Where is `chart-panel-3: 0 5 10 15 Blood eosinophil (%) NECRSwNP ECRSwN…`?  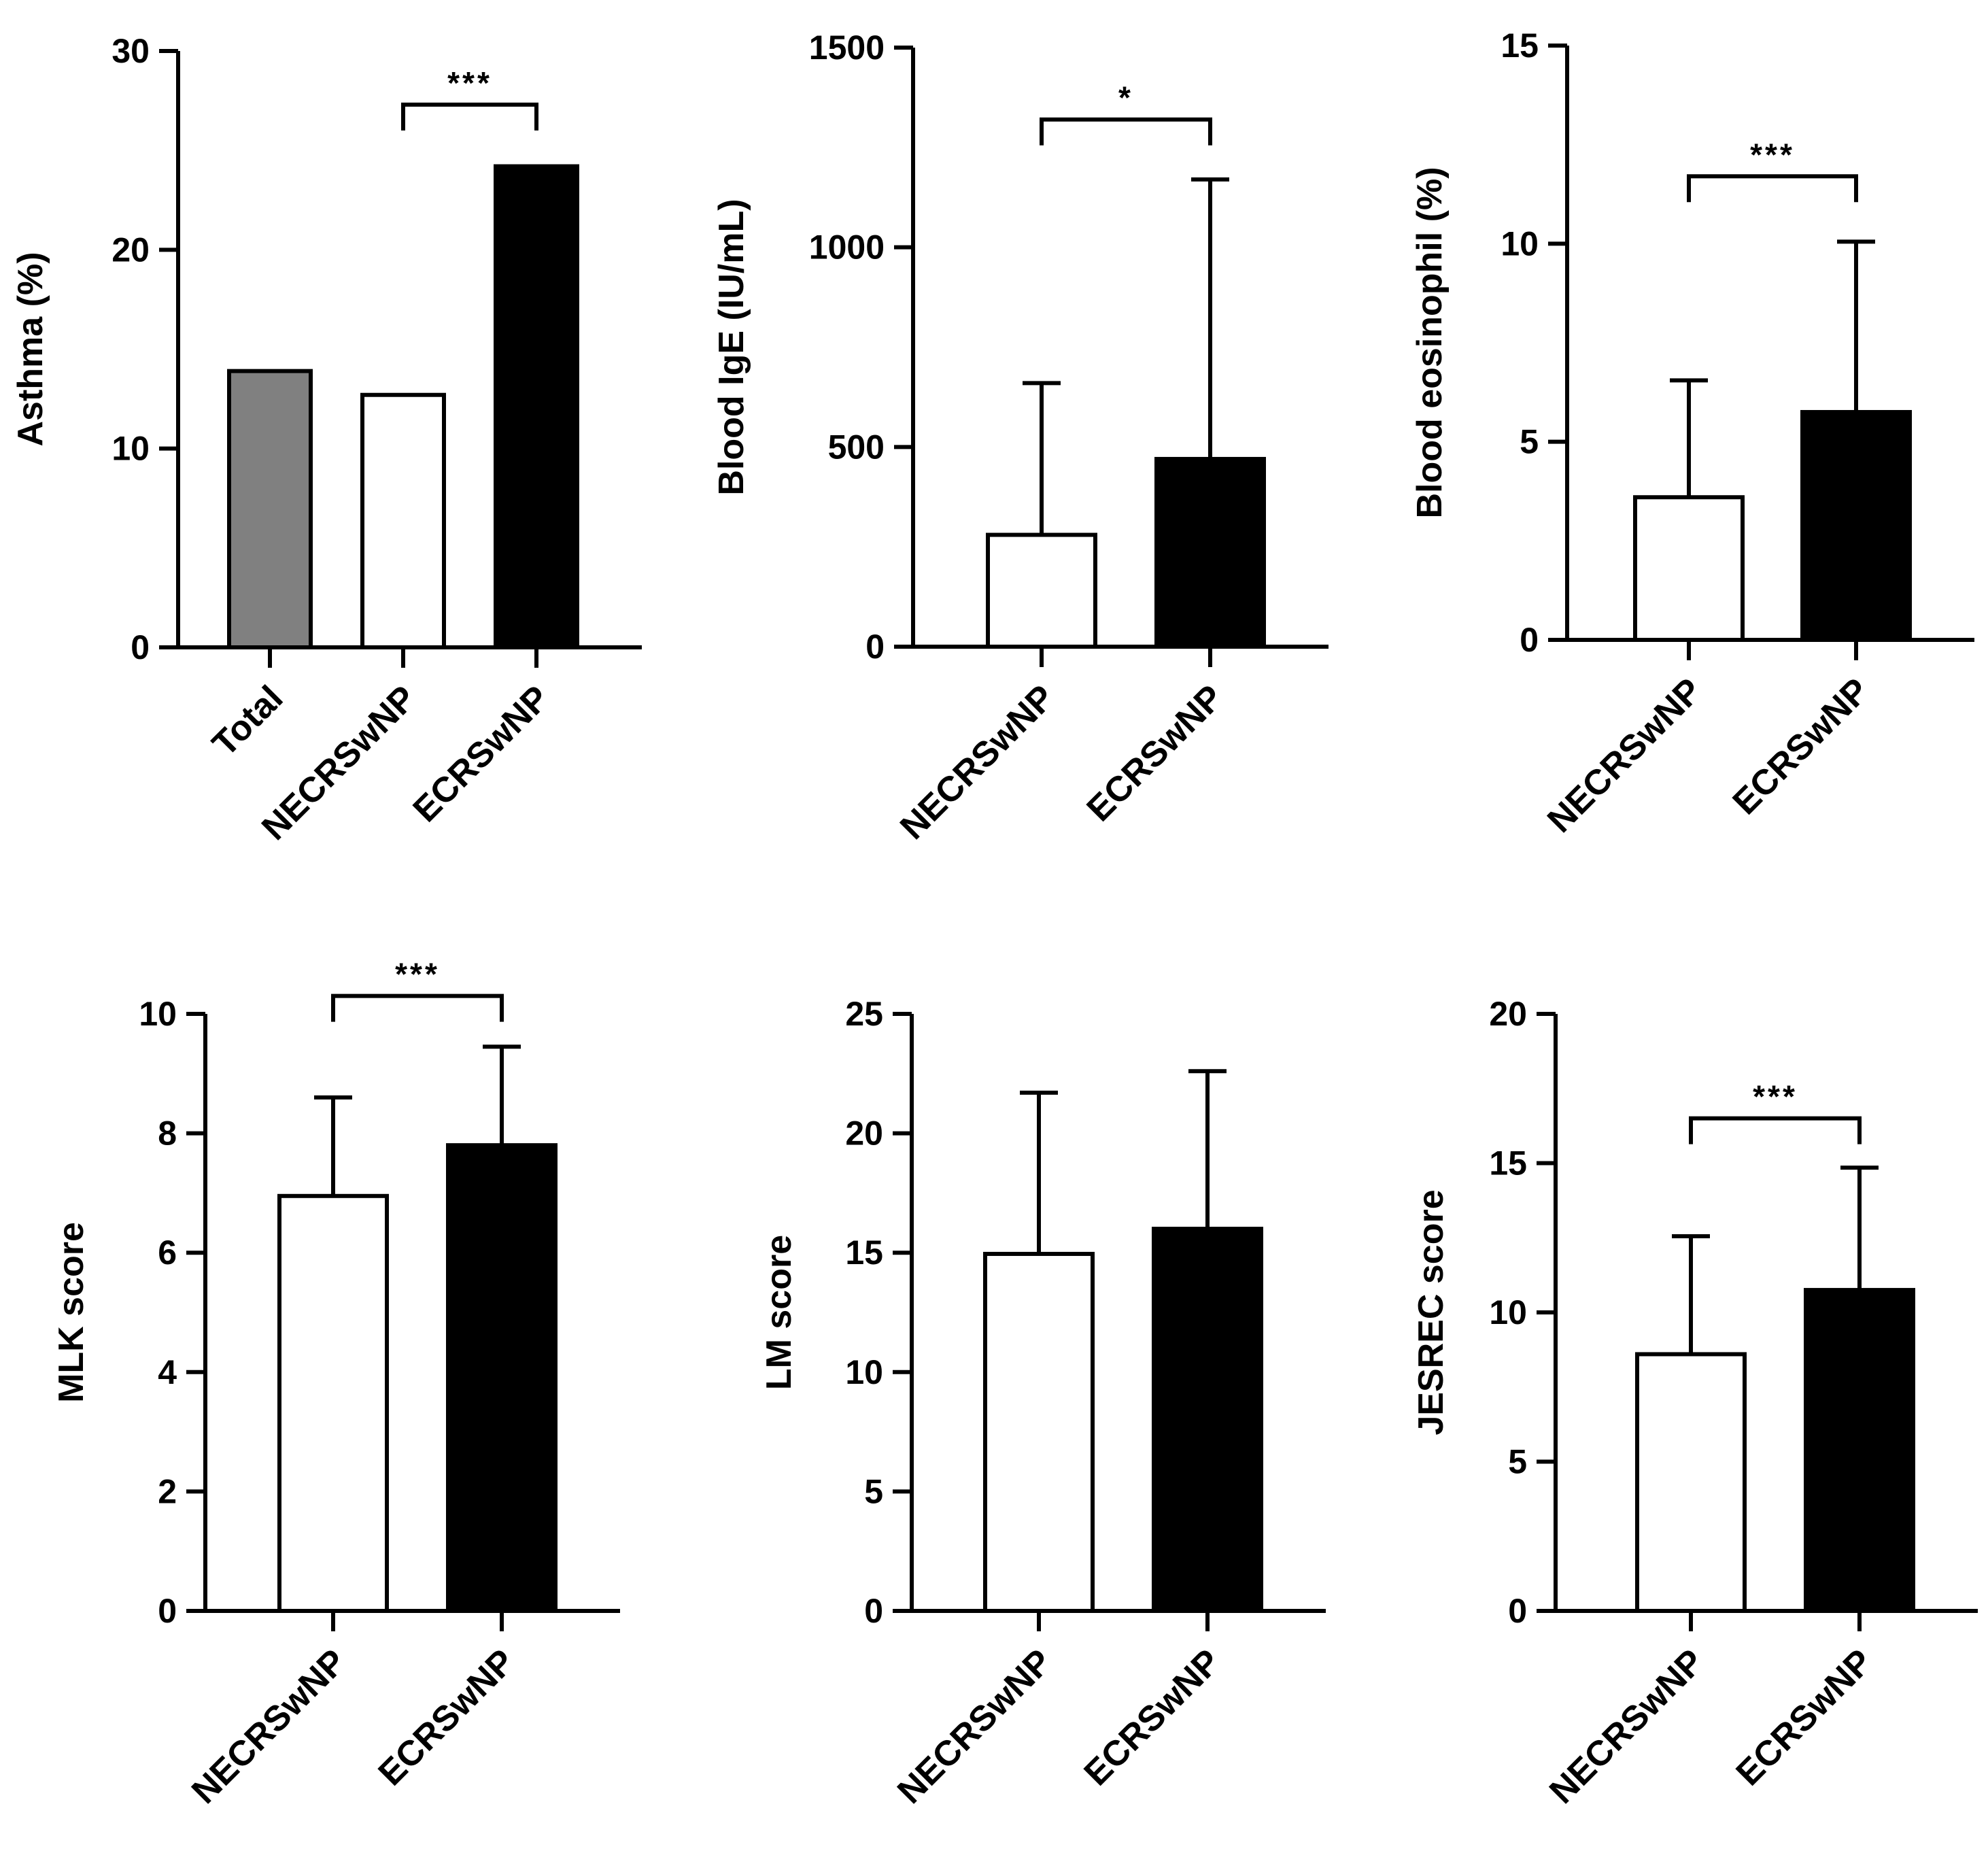
chart-panel-3: 0 5 10 15 Blood eosinophil (%) NECRSwNP ECRSwN… is located at coordinates (1692, 434).